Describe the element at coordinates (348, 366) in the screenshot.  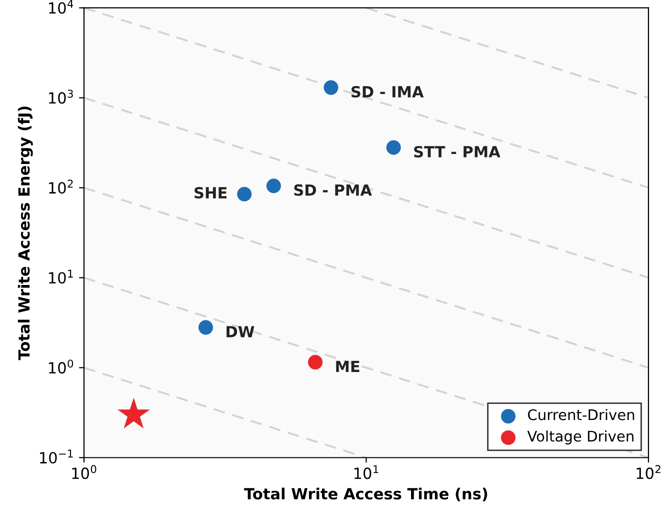
I see `annotation: ME` at that location.